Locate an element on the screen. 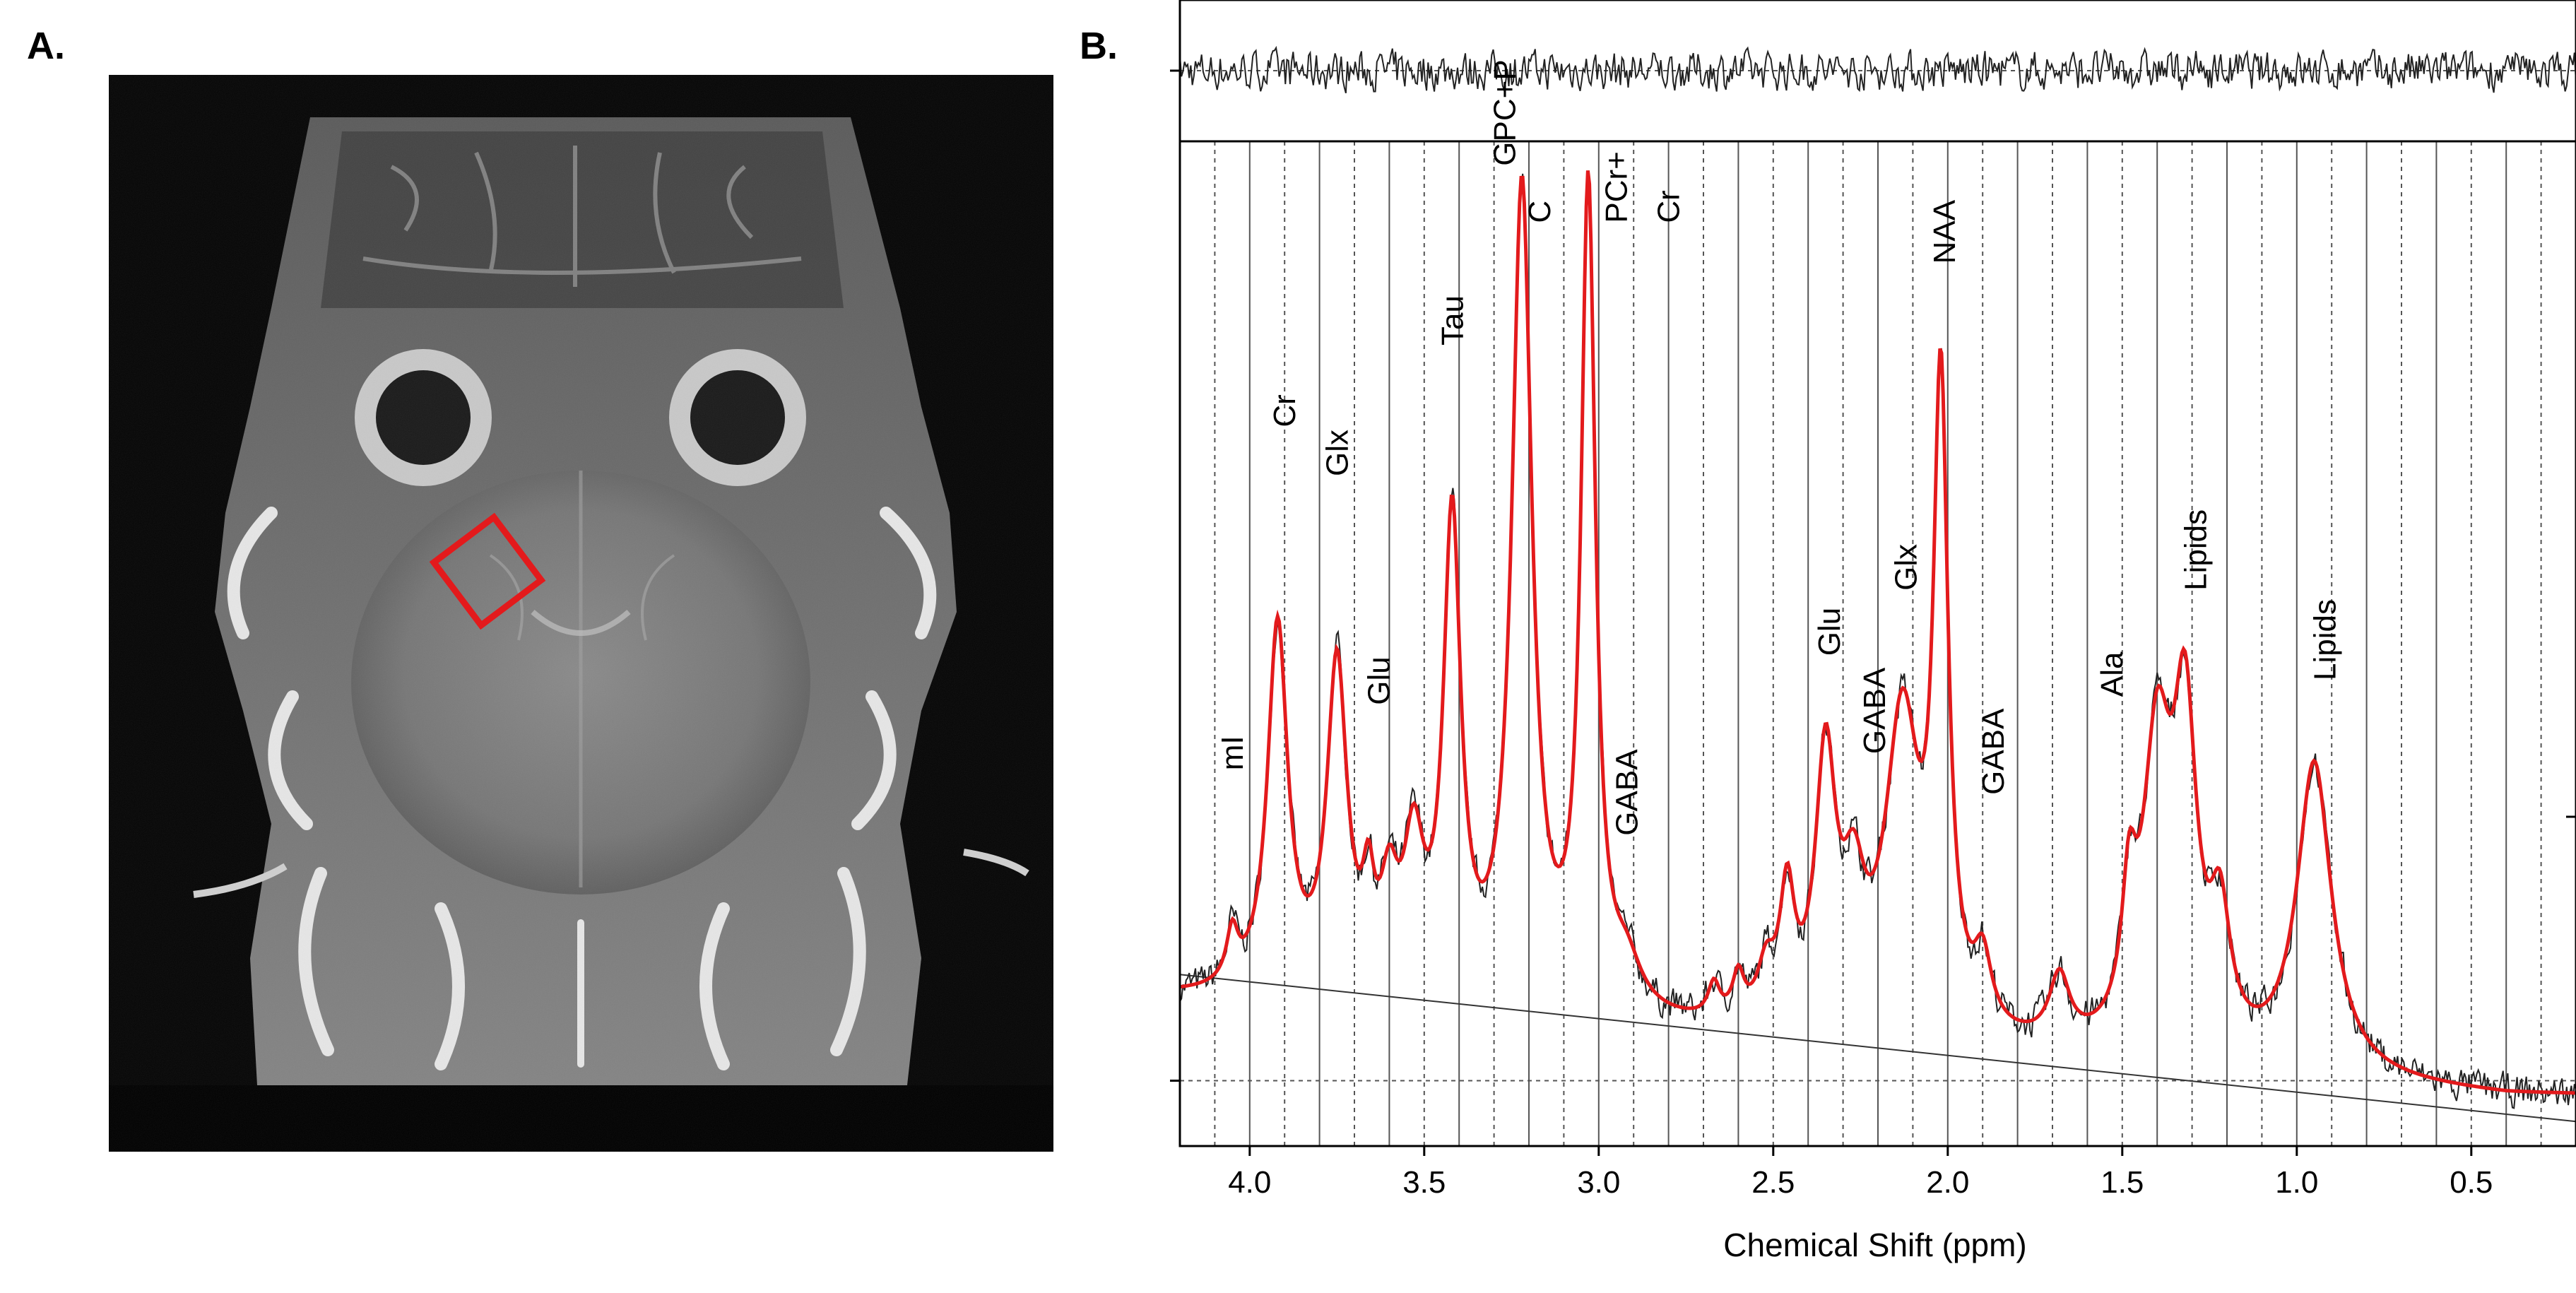 The image size is (2576, 1293). voxel-roi is located at coordinates (487, 571).